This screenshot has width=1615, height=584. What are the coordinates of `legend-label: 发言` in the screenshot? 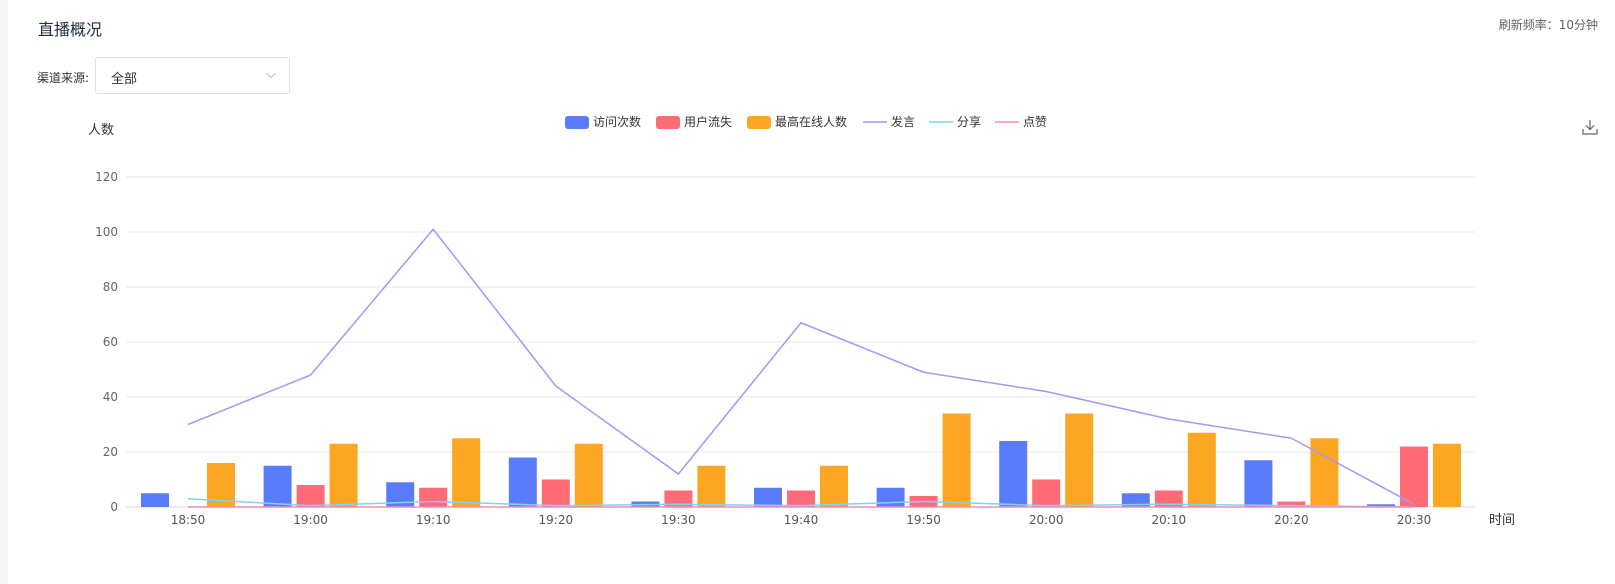 It's located at (903, 121).